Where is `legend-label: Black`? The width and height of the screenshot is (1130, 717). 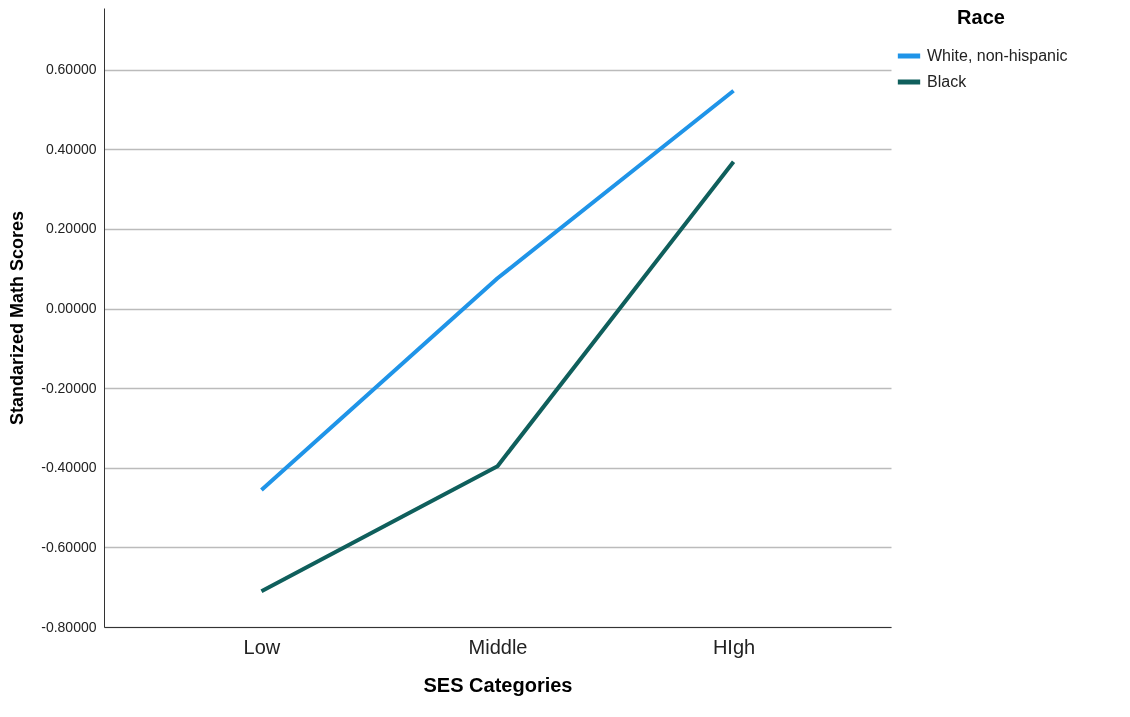 legend-label: Black is located at coordinates (947, 81).